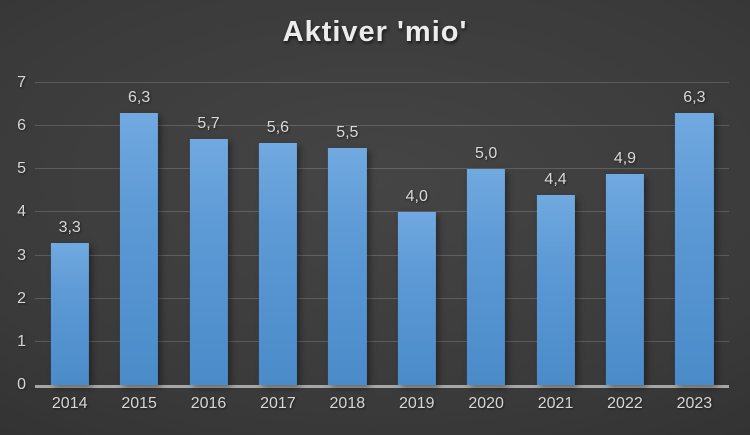 The width and height of the screenshot is (750, 435). I want to click on bar-slot: 3,3, so click(69, 234).